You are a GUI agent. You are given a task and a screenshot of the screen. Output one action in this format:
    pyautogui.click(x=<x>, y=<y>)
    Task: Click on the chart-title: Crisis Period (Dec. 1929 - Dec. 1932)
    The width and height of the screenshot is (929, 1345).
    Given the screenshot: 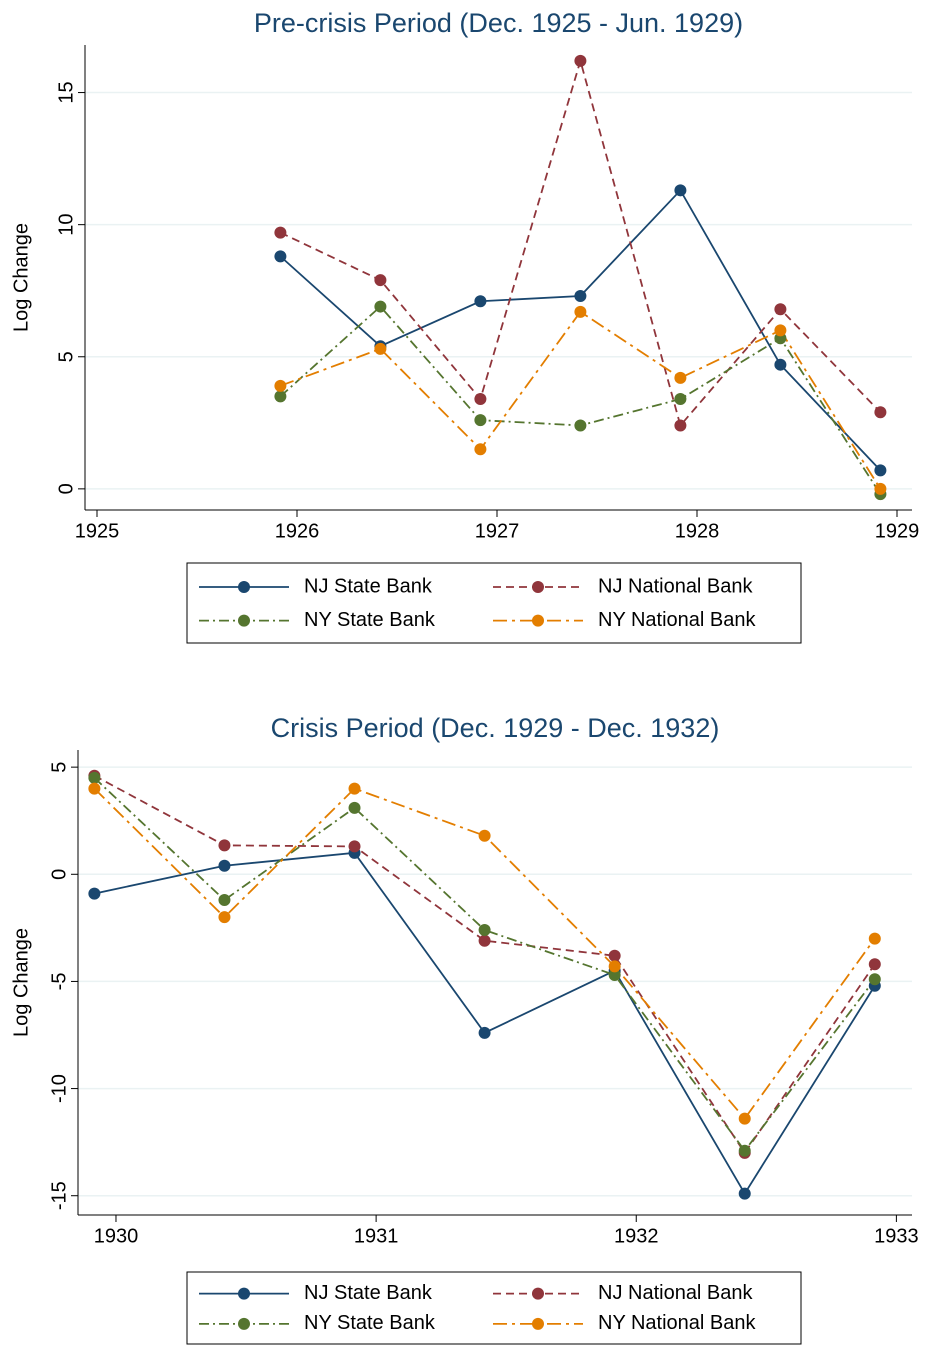 What is the action you would take?
    pyautogui.click(x=495, y=728)
    